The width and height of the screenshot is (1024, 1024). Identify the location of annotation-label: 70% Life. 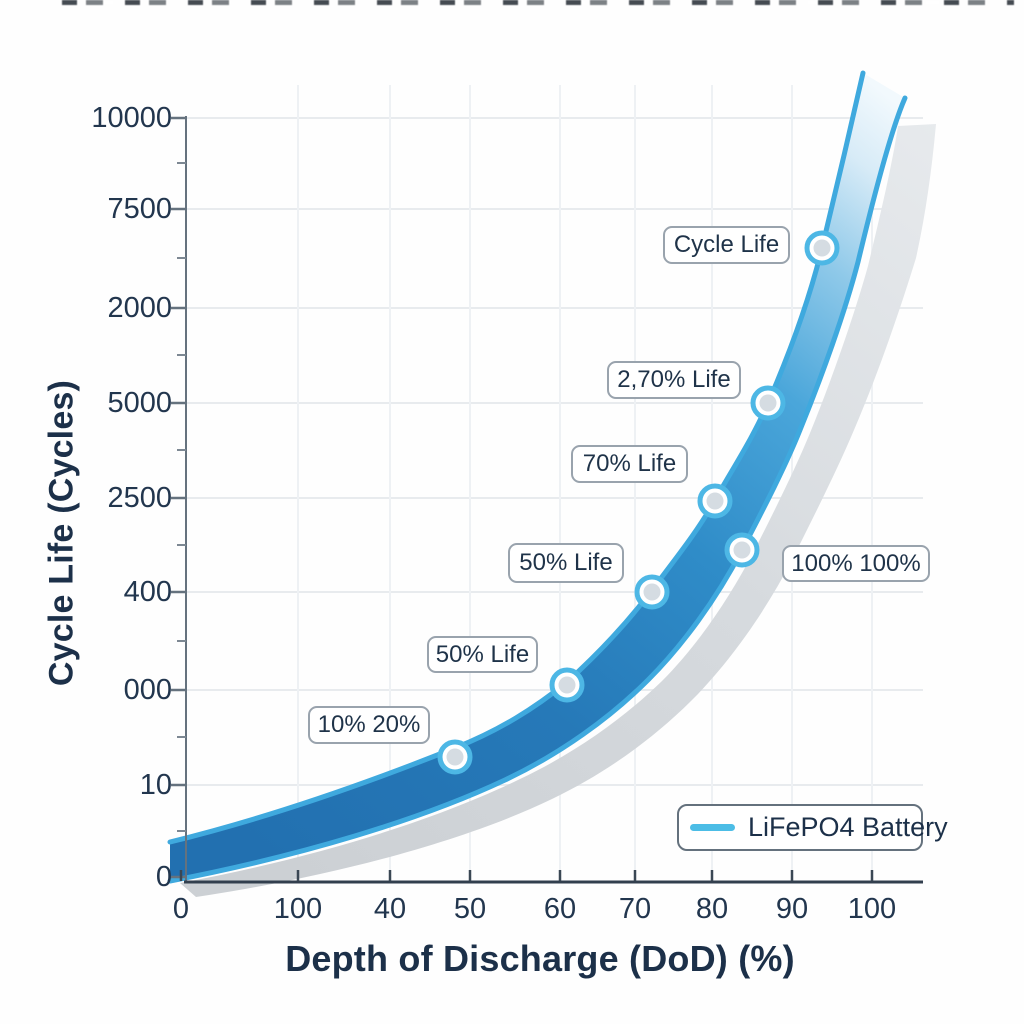
(629, 464).